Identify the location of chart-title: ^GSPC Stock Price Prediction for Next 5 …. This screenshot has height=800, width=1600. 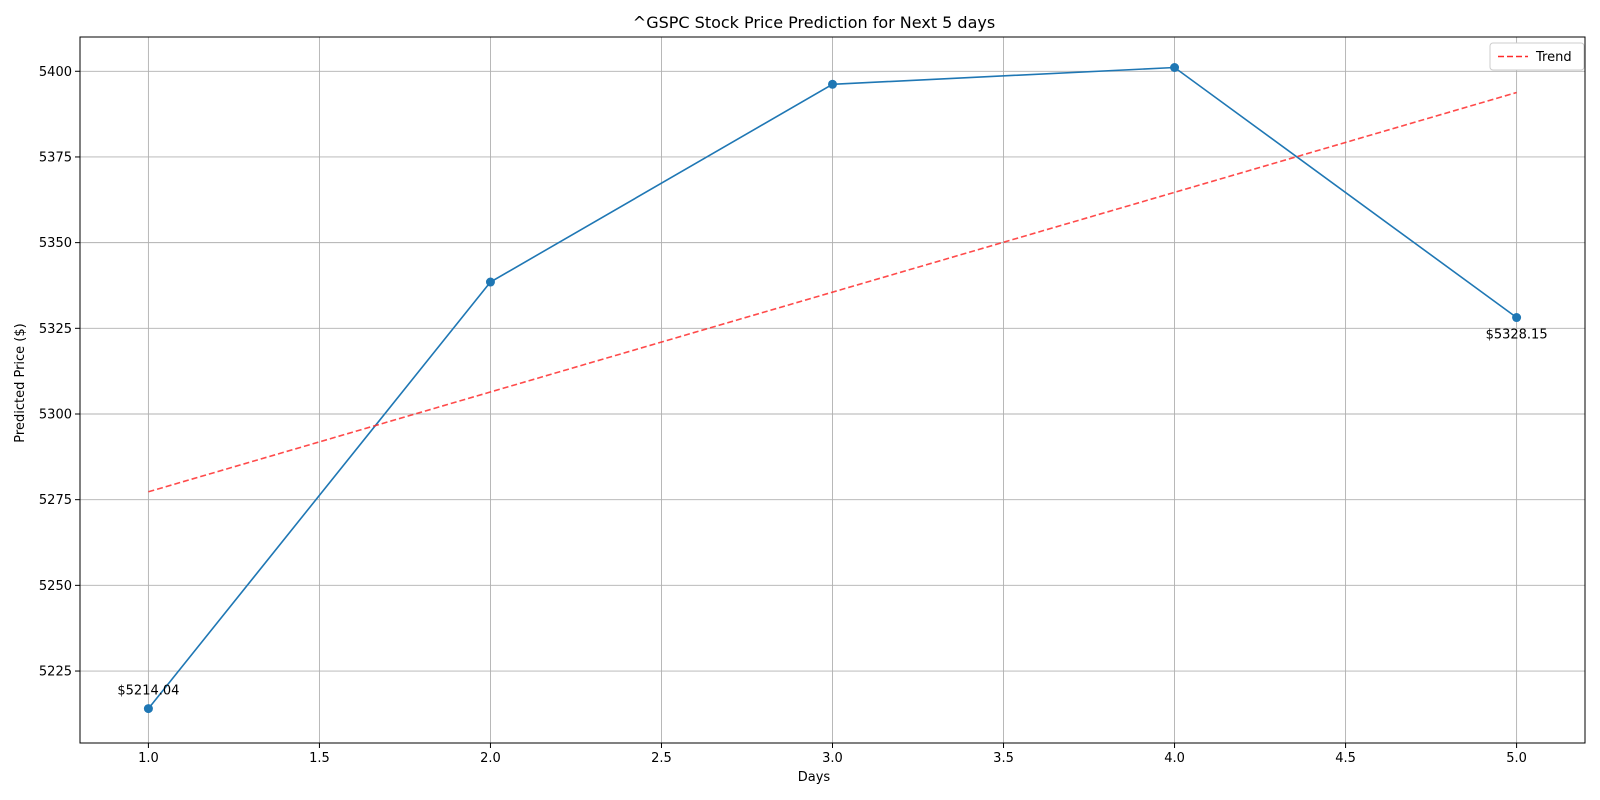
(814, 22).